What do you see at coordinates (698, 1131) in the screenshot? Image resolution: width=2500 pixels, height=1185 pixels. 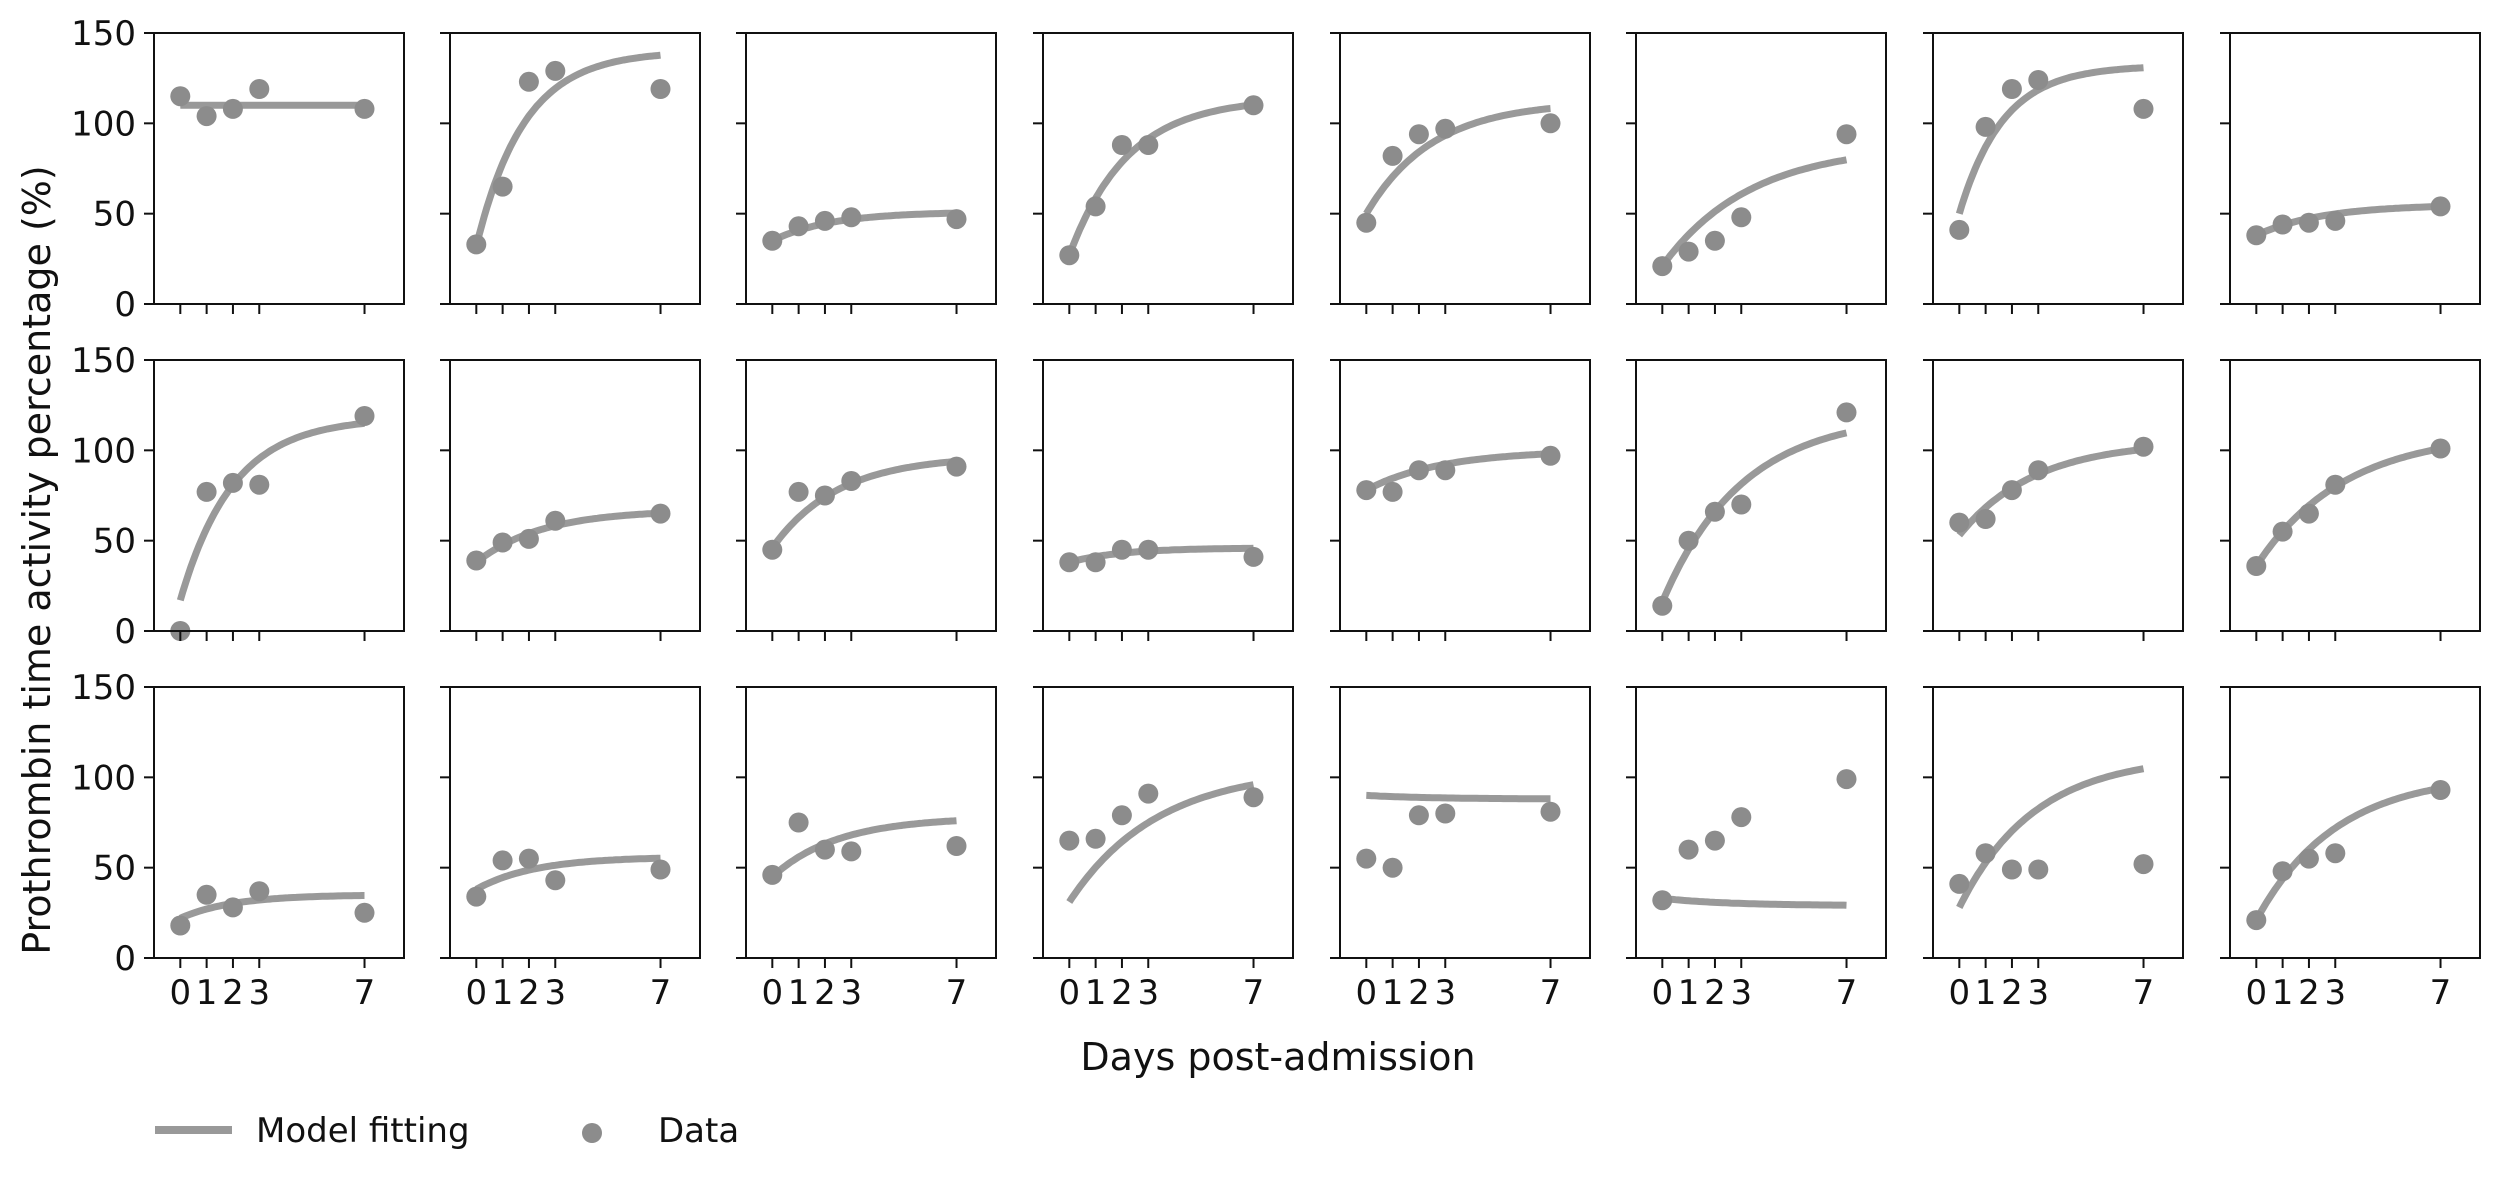 I see `legend-label-data: Data` at bounding box center [698, 1131].